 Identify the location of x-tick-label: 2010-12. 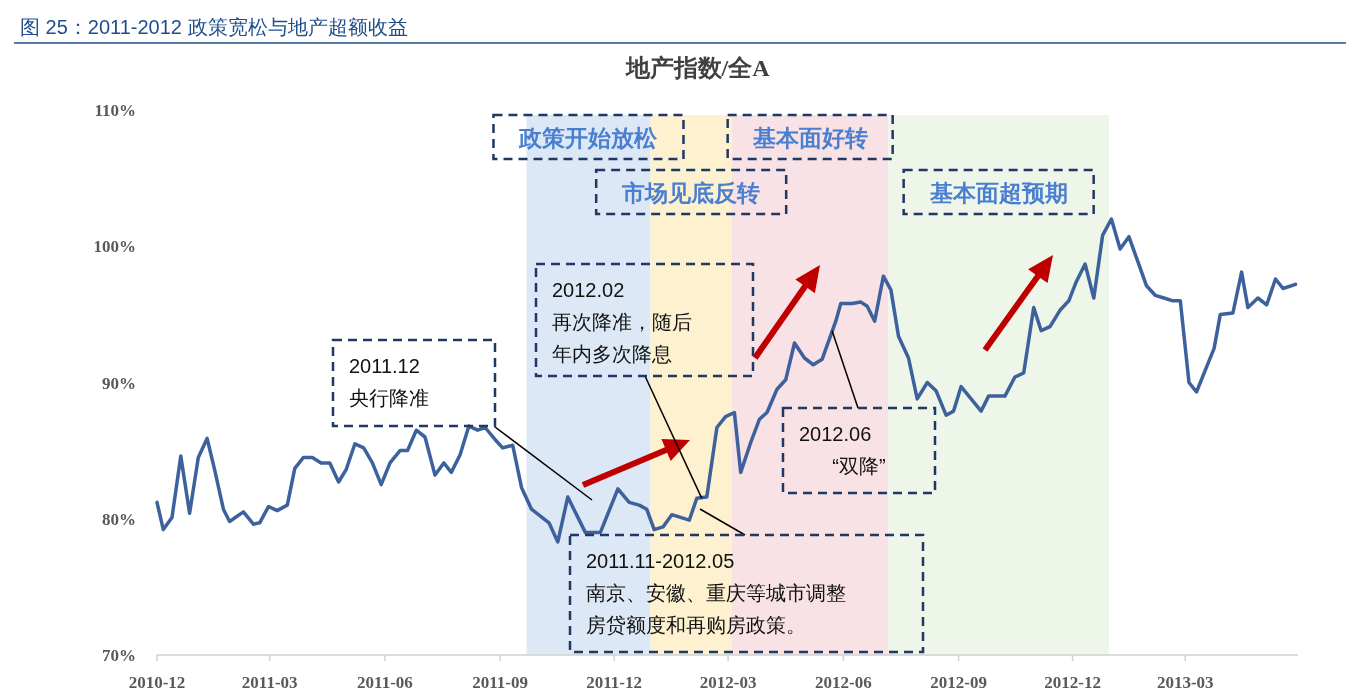
(157, 682).